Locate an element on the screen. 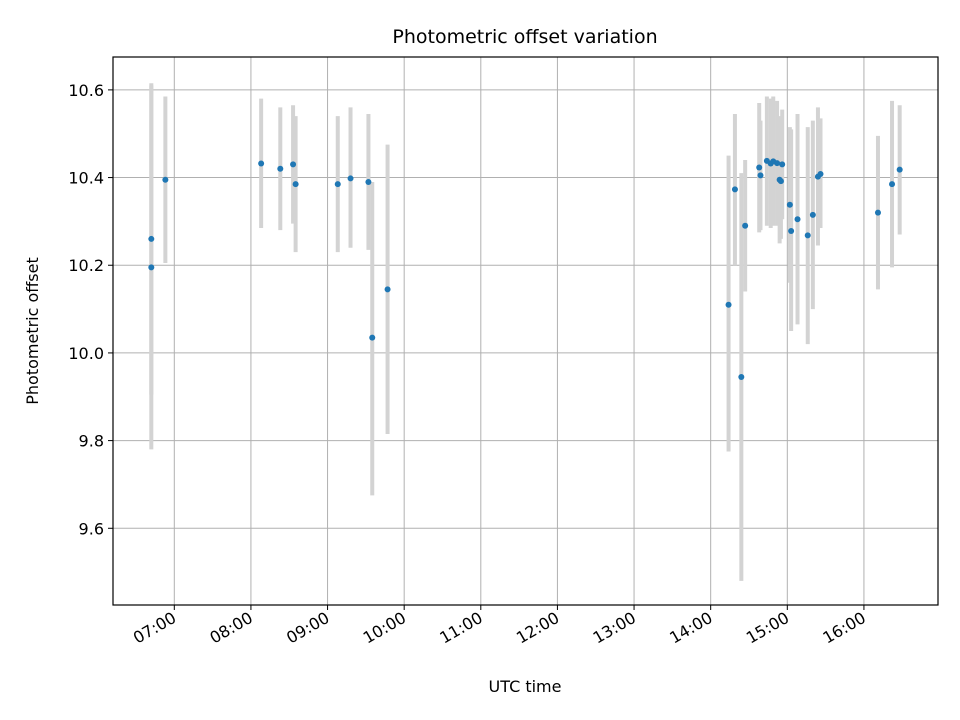 This screenshot has height=720, width=960. y-tick-label: 10.6 is located at coordinates (86, 90).